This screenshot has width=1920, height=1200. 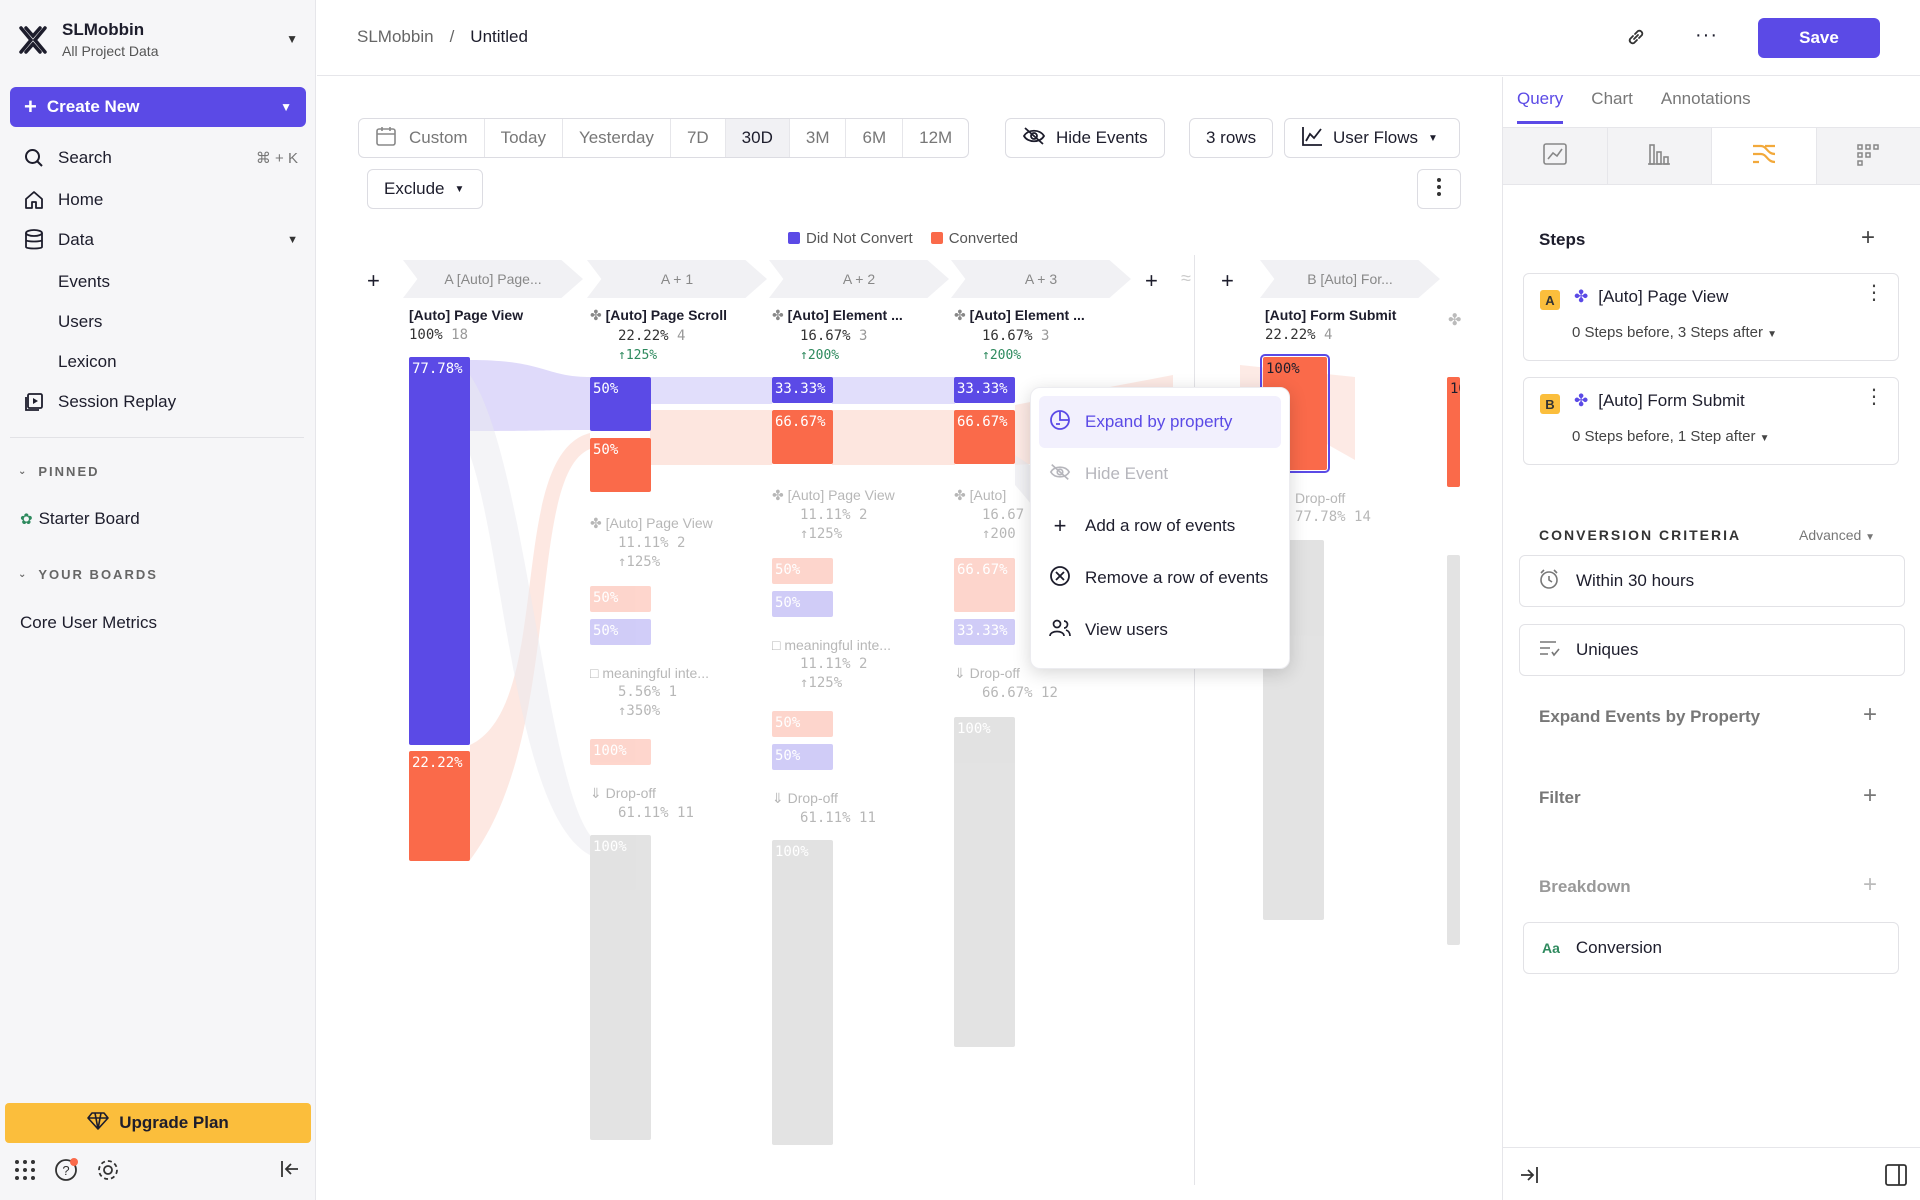 I want to click on date-range-12m: 12M, so click(x=936, y=137).